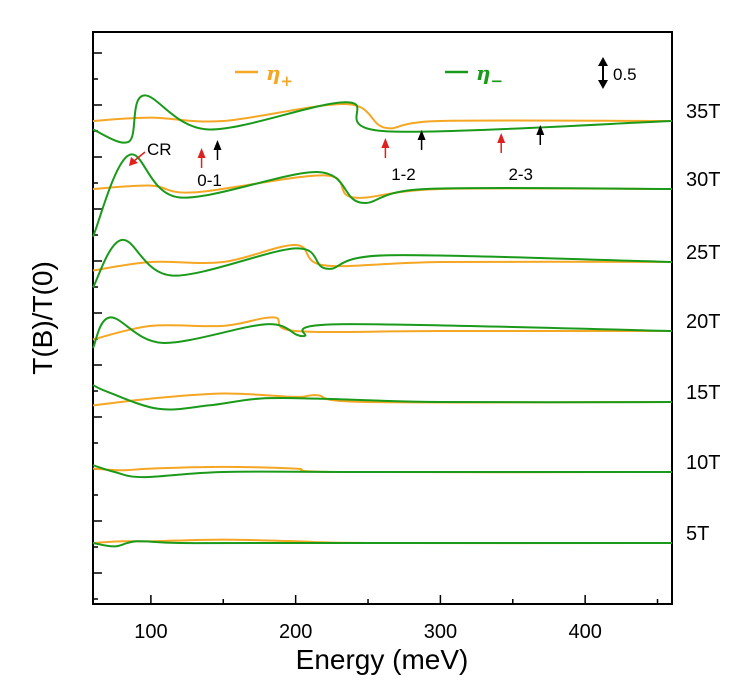  What do you see at coordinates (483, 73) in the screenshot?
I see `legend-eta-minus-symbol: η` at bounding box center [483, 73].